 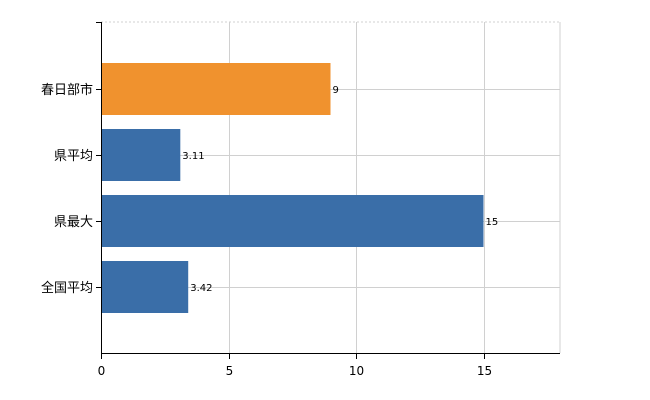 I want to click on x-tick-label-1: 5, so click(x=230, y=371).